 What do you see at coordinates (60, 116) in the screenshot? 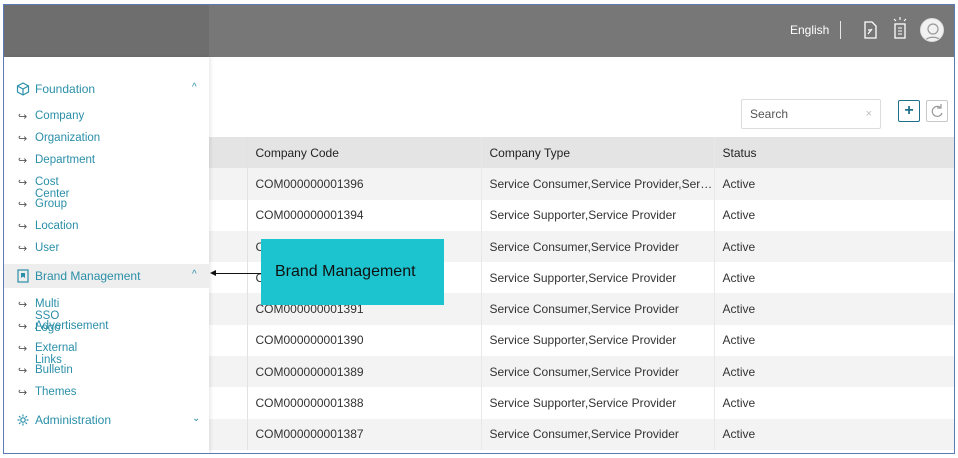
I see `sidebar-item-label: Company` at bounding box center [60, 116].